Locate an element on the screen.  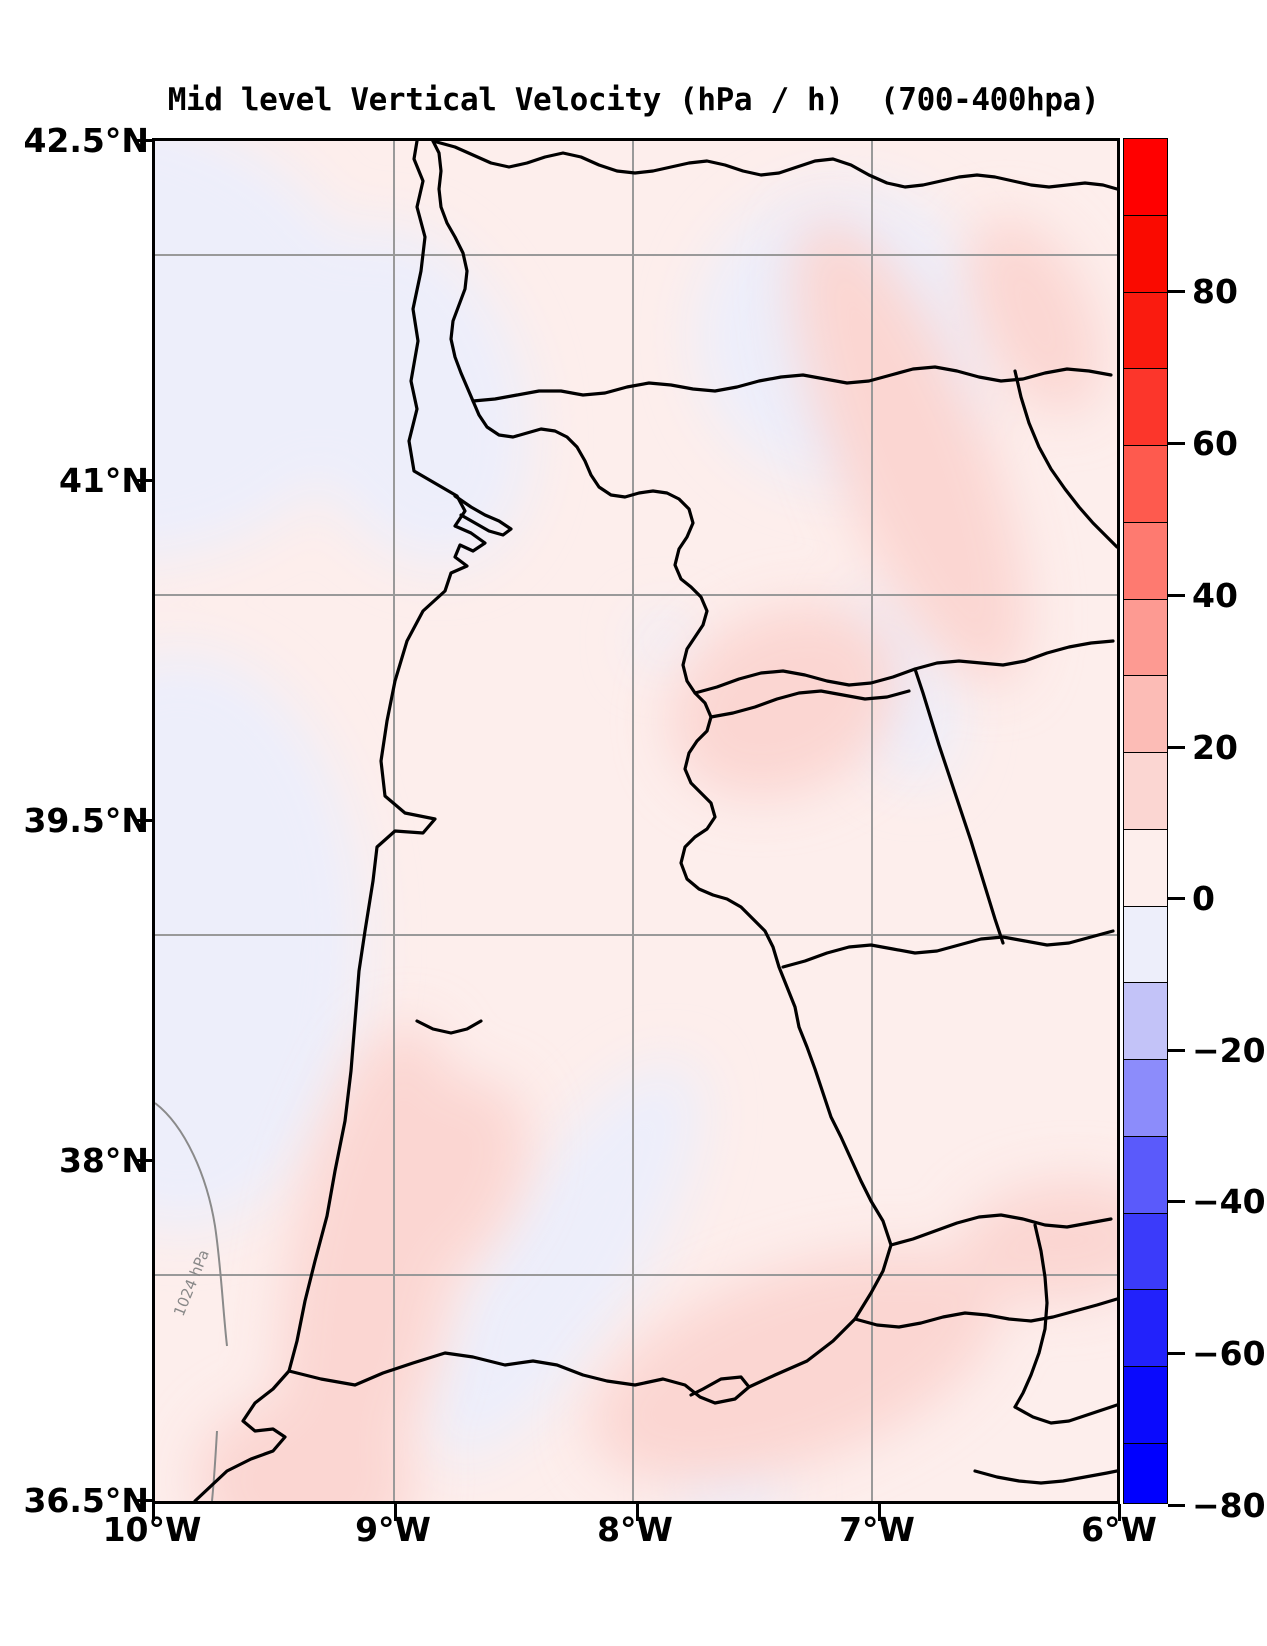
x-tick-10w is located at coordinates (153, 1512).